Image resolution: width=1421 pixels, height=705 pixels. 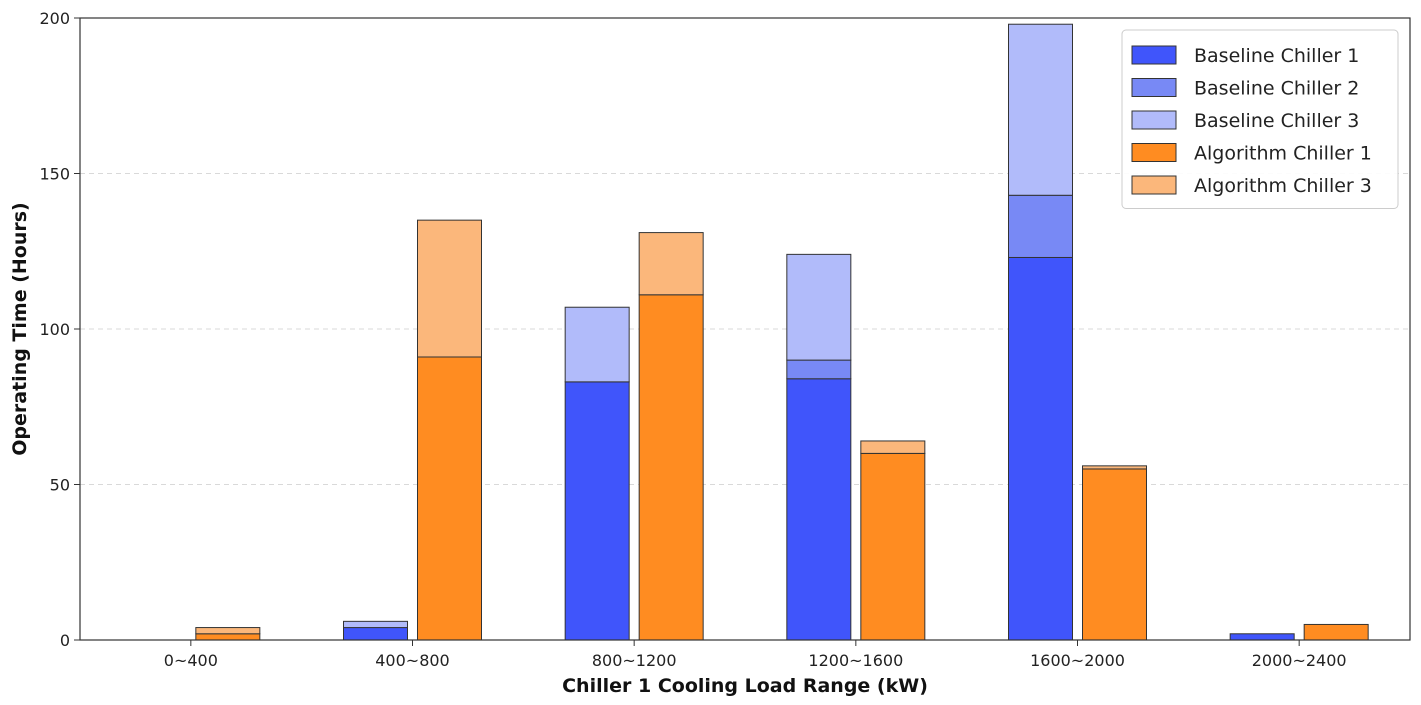 I want to click on legend-label: Algorithm Chiller 3, so click(x=1283, y=186).